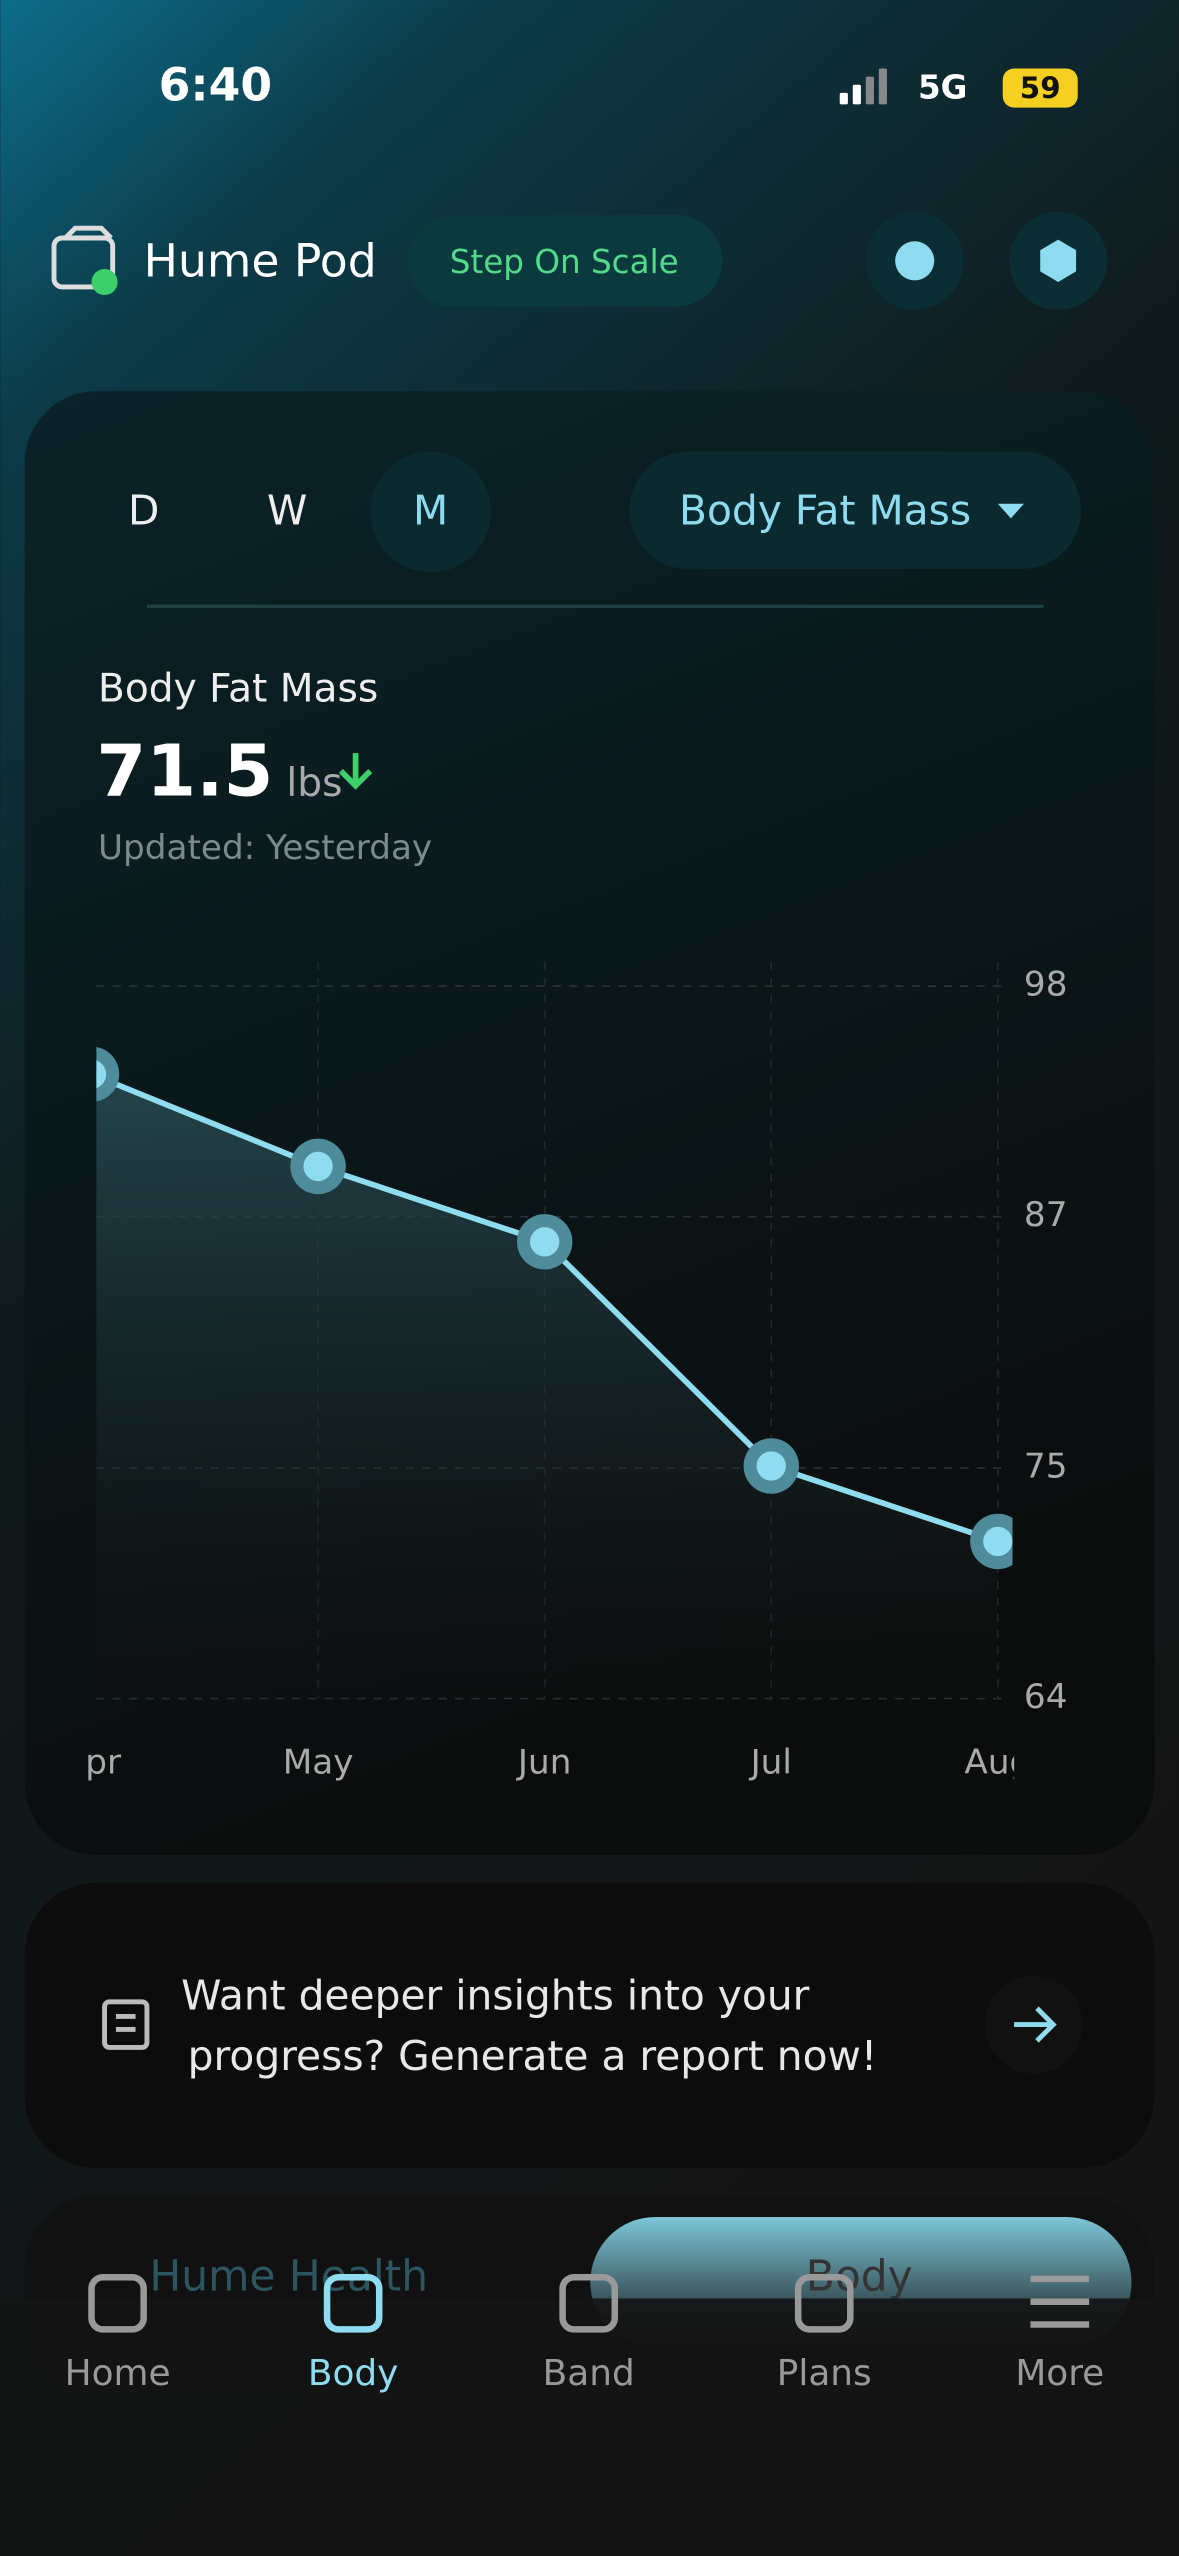  Describe the element at coordinates (184, 770) in the screenshot. I see `summary-value: 71.5` at that location.